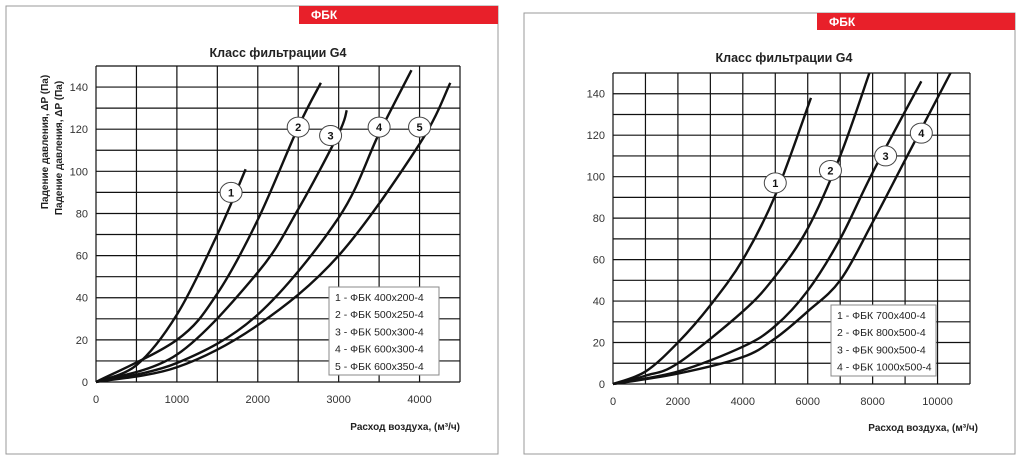 The width and height of the screenshot is (1024, 466). What do you see at coordinates (937, 402) in the screenshot?
I see `x-tick-label: 10000` at bounding box center [937, 402].